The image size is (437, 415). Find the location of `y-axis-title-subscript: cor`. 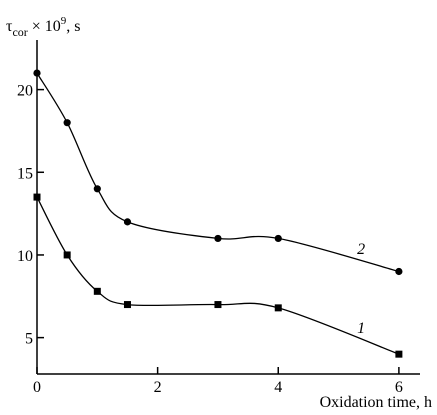

y-axis-title-subscript: cor is located at coordinates (19, 32).